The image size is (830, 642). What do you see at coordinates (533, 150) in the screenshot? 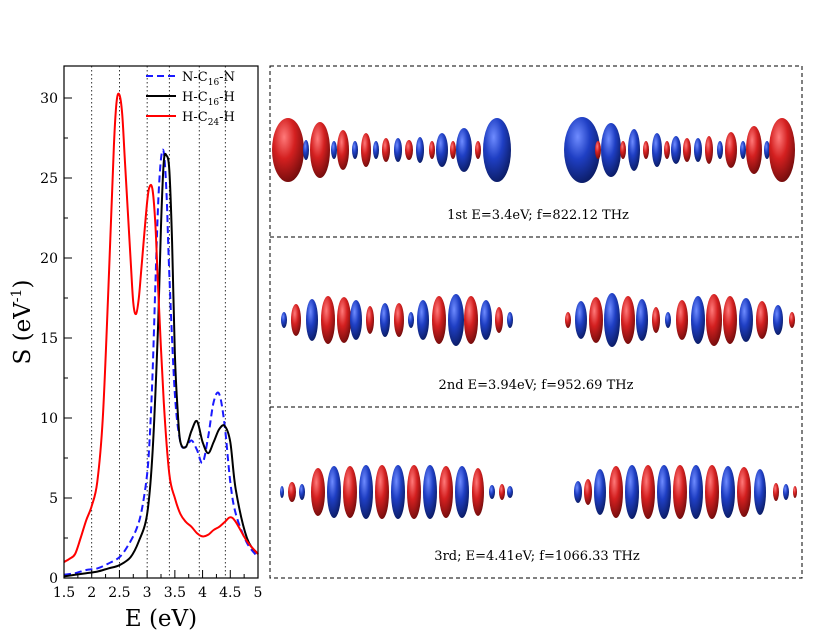
I see `orbital-lobes-1st` at bounding box center [533, 150].